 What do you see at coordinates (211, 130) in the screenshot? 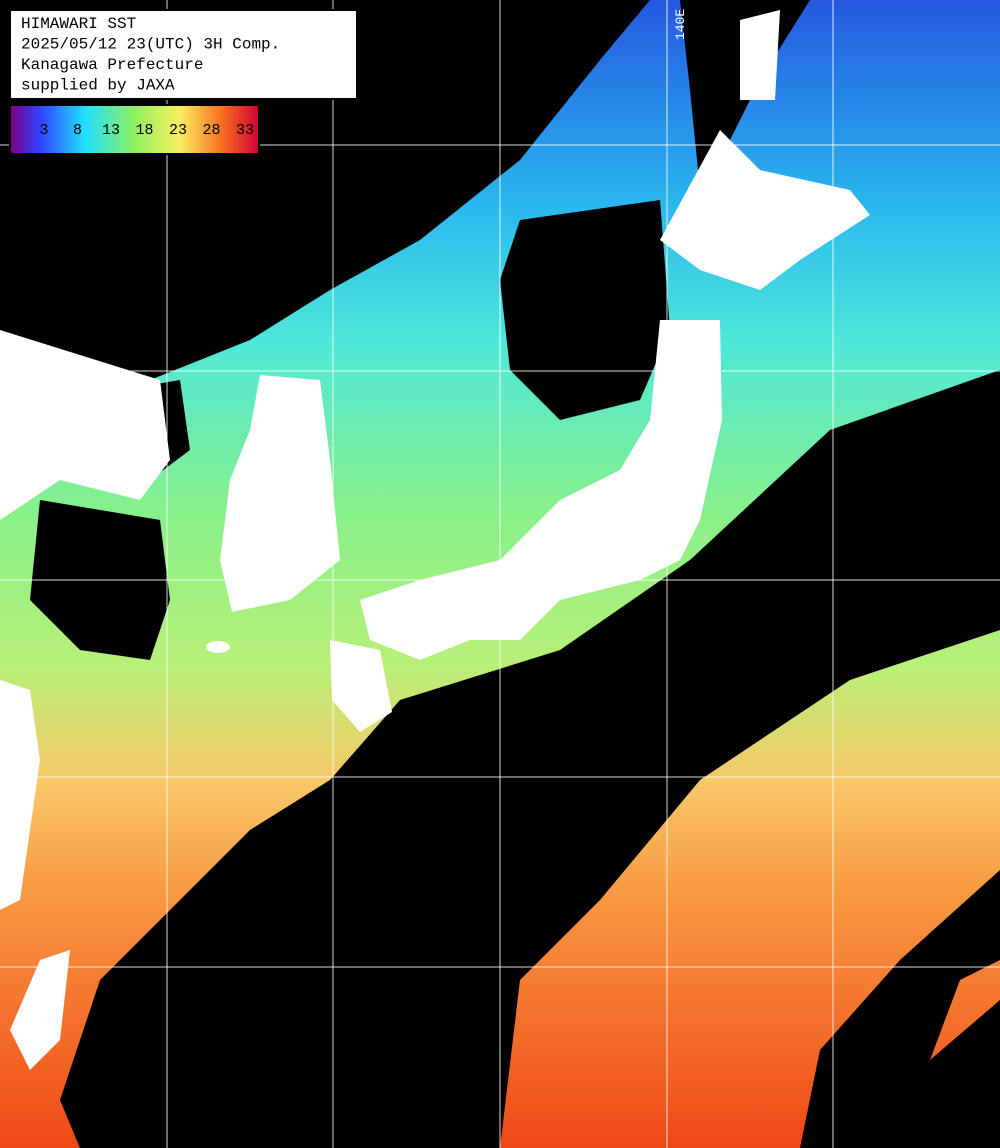
I see `colorbar-tick-label: 28` at bounding box center [211, 130].